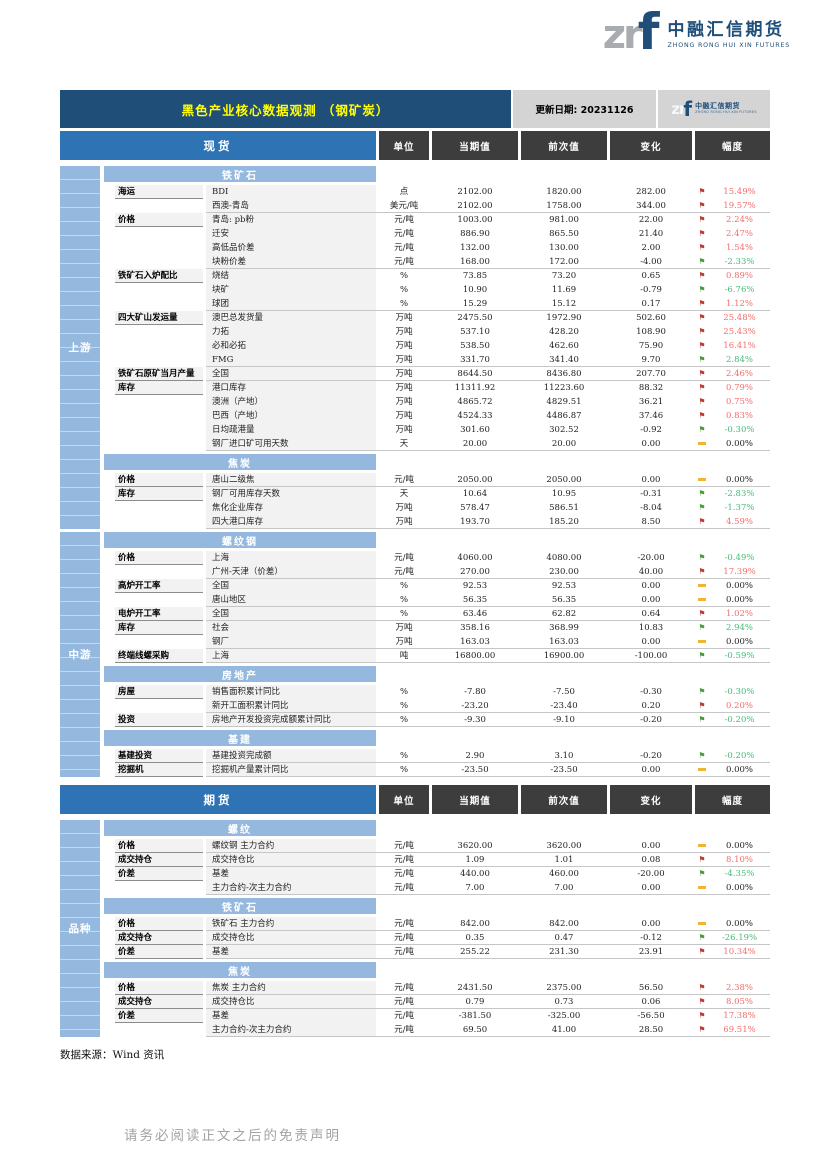 The height and width of the screenshot is (1169, 826). What do you see at coordinates (218, 145) in the screenshot?
I see `table-name: 现货` at bounding box center [218, 145].